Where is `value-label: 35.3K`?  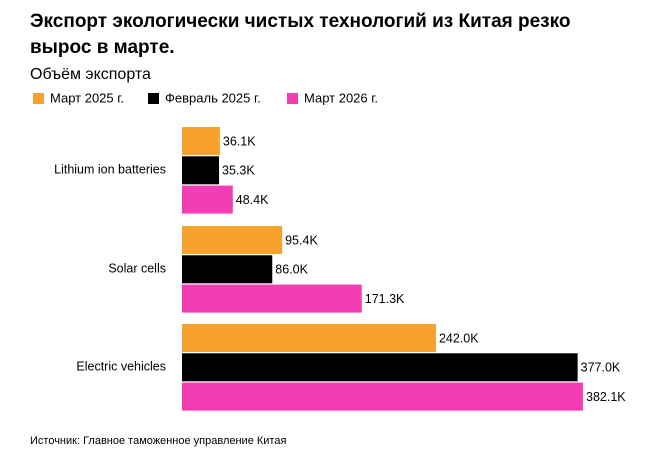 value-label: 35.3K is located at coordinates (238, 171).